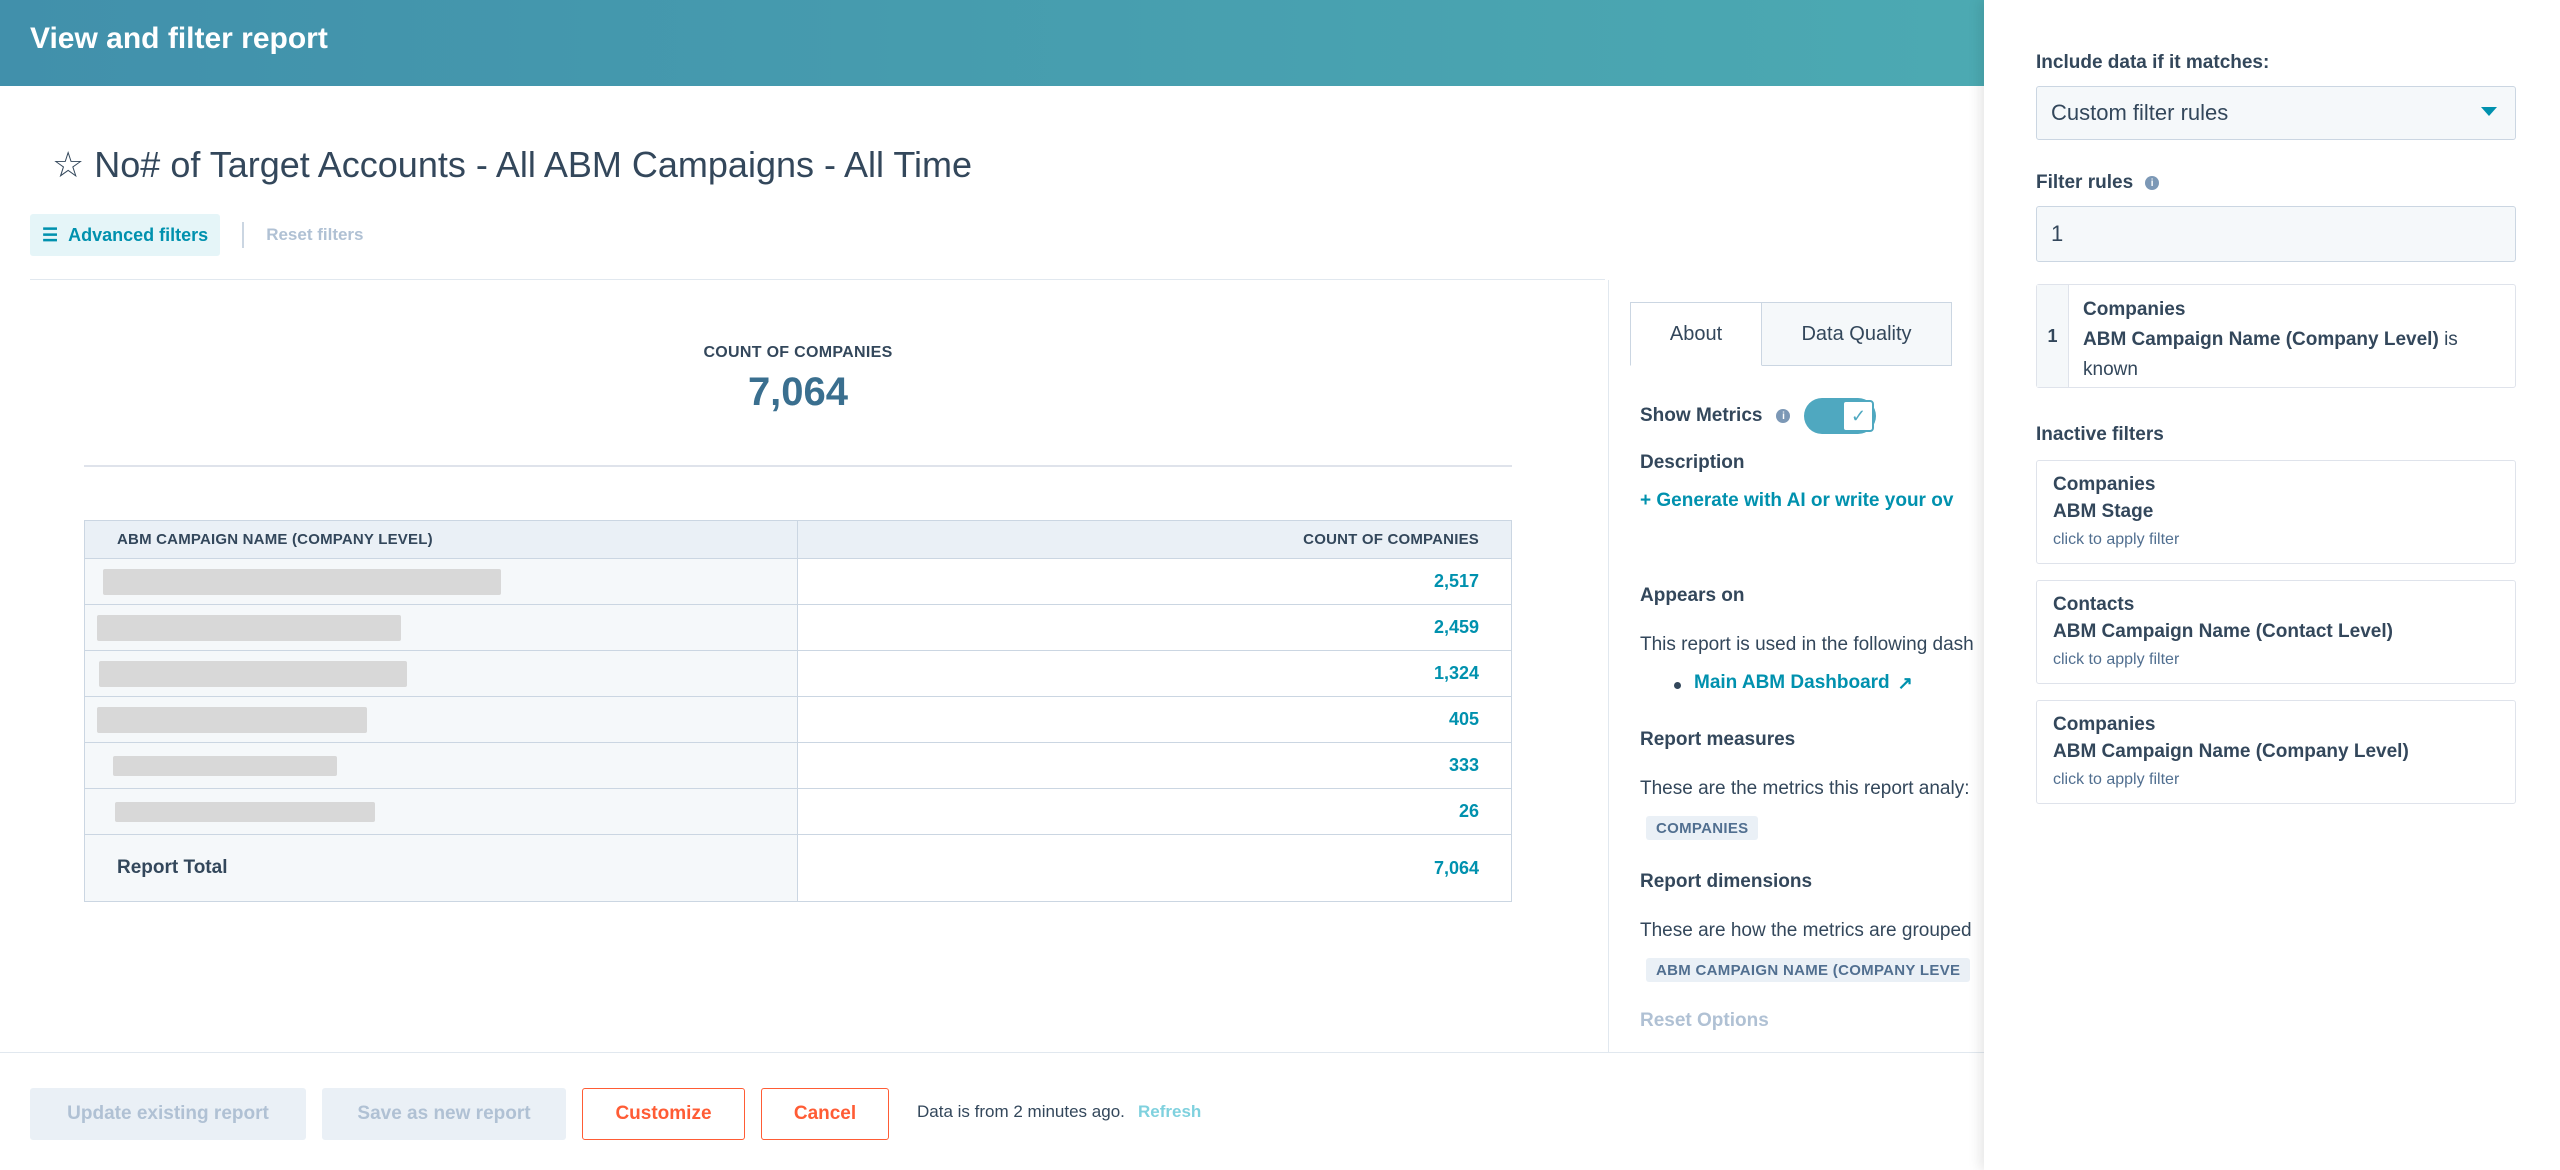 This screenshot has width=2560, height=1170. I want to click on rule-operator: is, so click(2451, 339).